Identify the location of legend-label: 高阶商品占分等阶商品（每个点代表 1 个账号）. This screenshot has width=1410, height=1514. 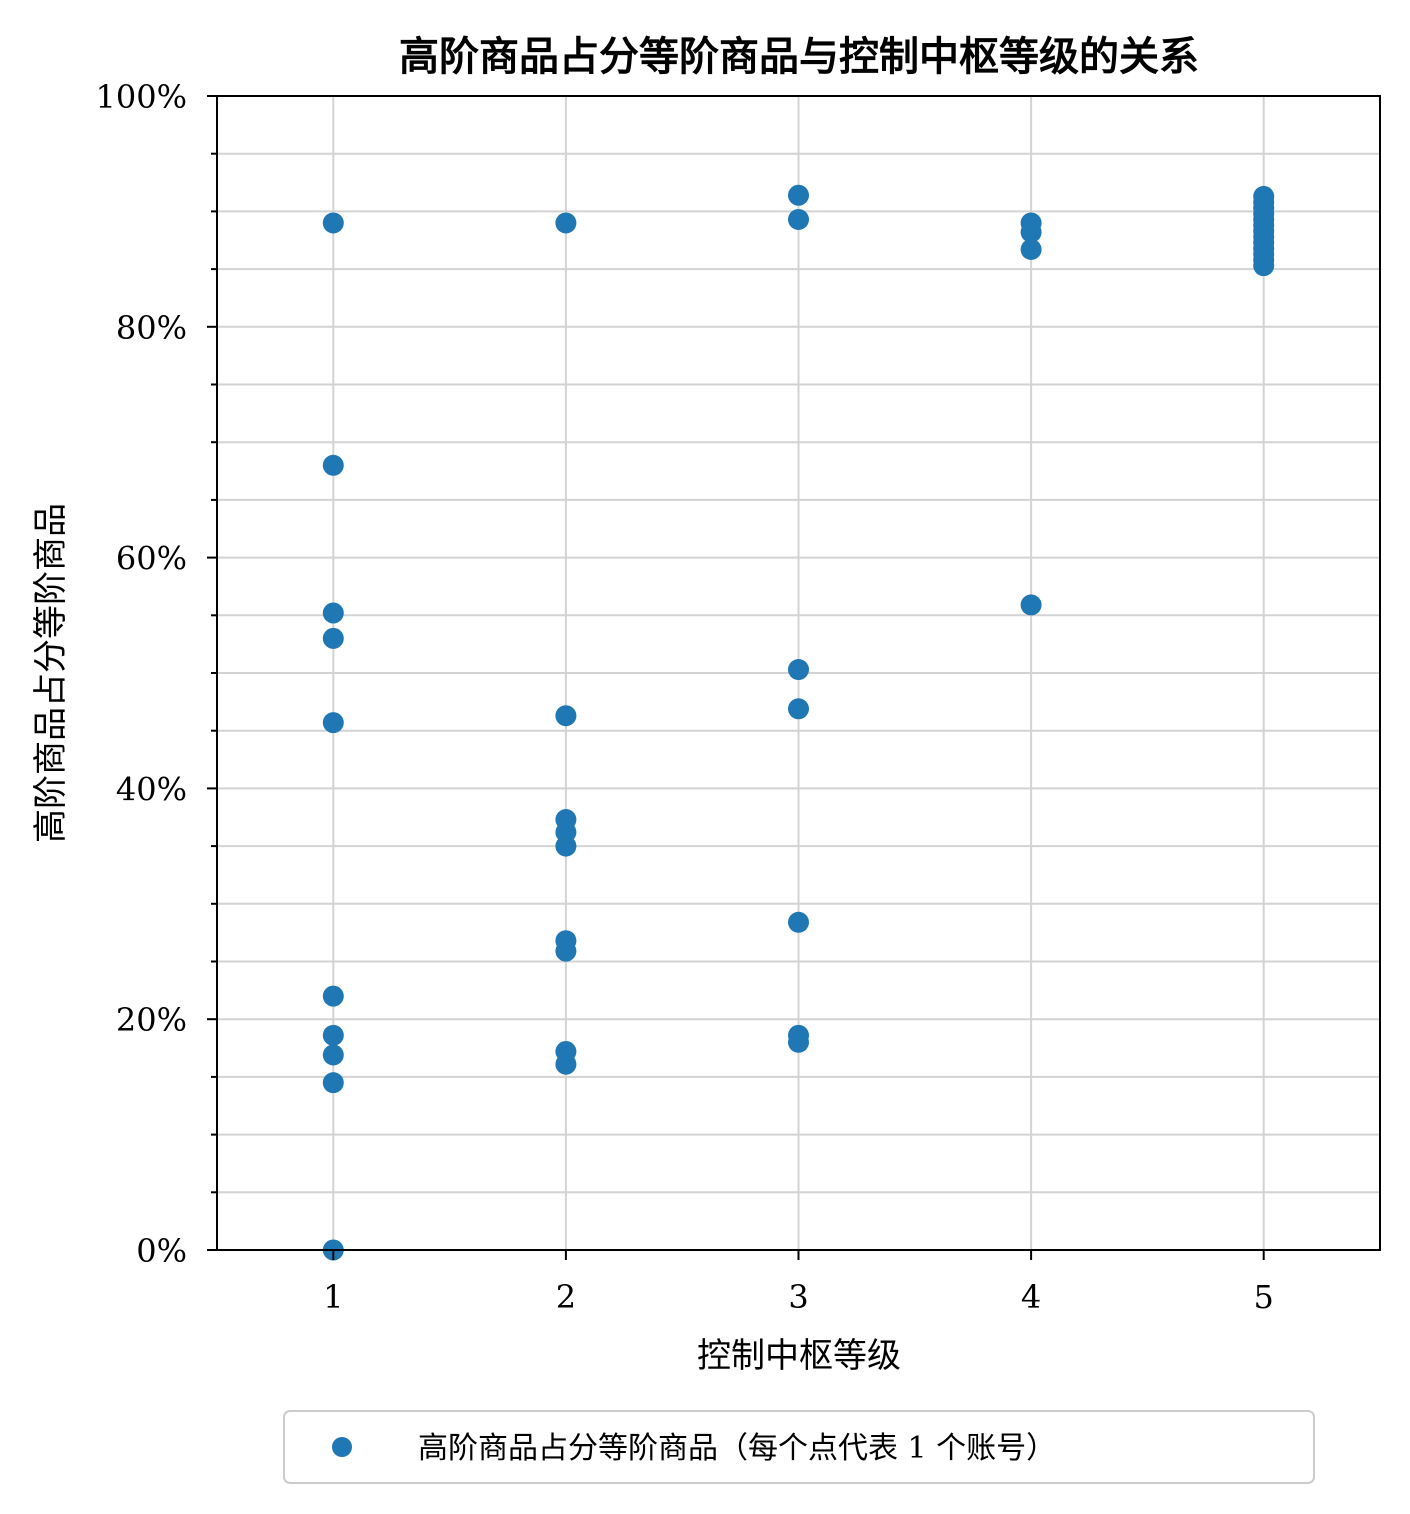
(737, 1448).